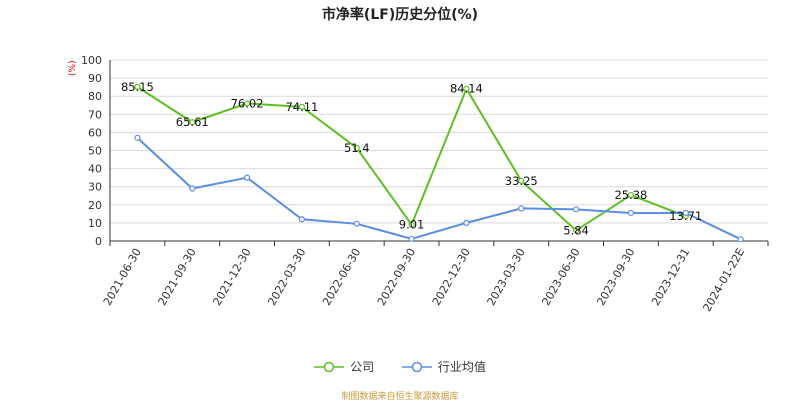 This screenshot has width=800, height=402. I want to click on legend-swatch-industry, so click(416, 366).